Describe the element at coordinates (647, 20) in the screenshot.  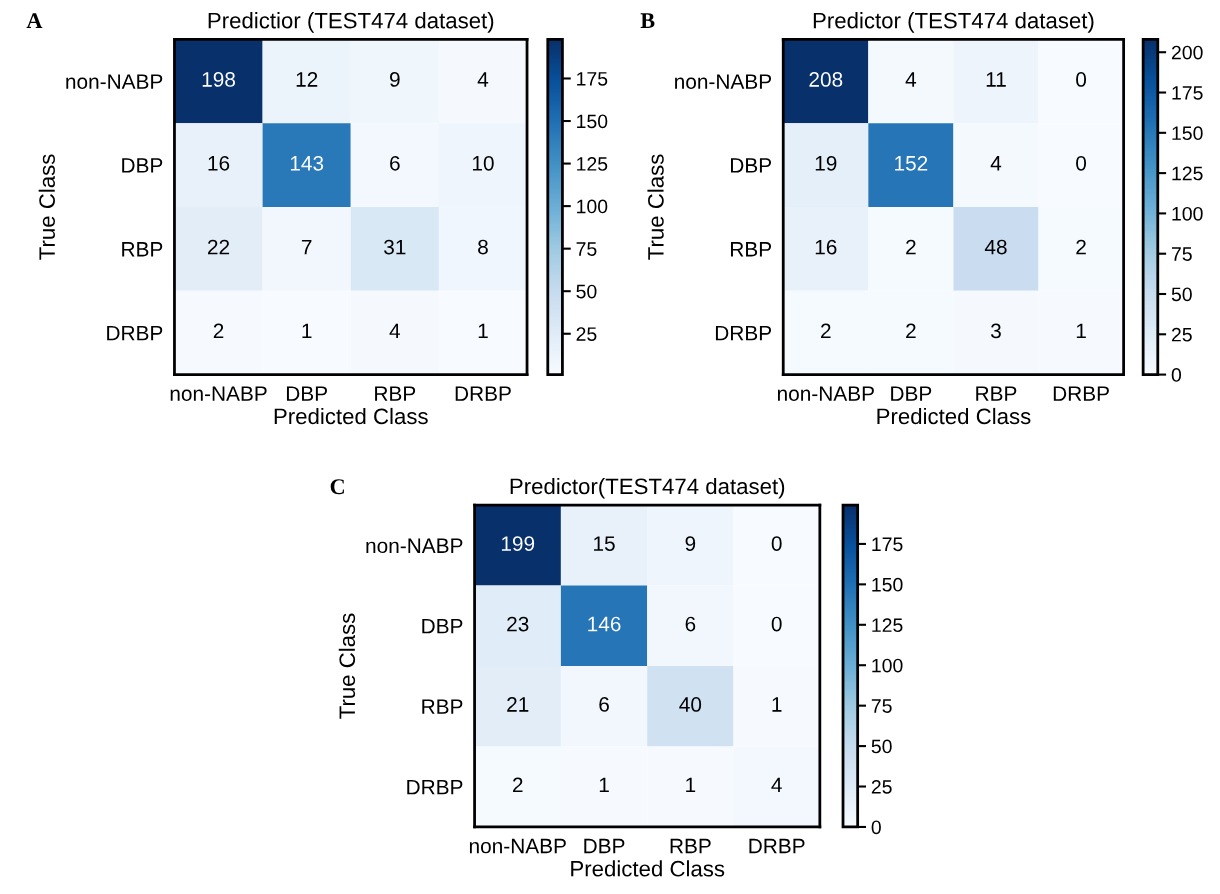
I see `text: B` at that location.